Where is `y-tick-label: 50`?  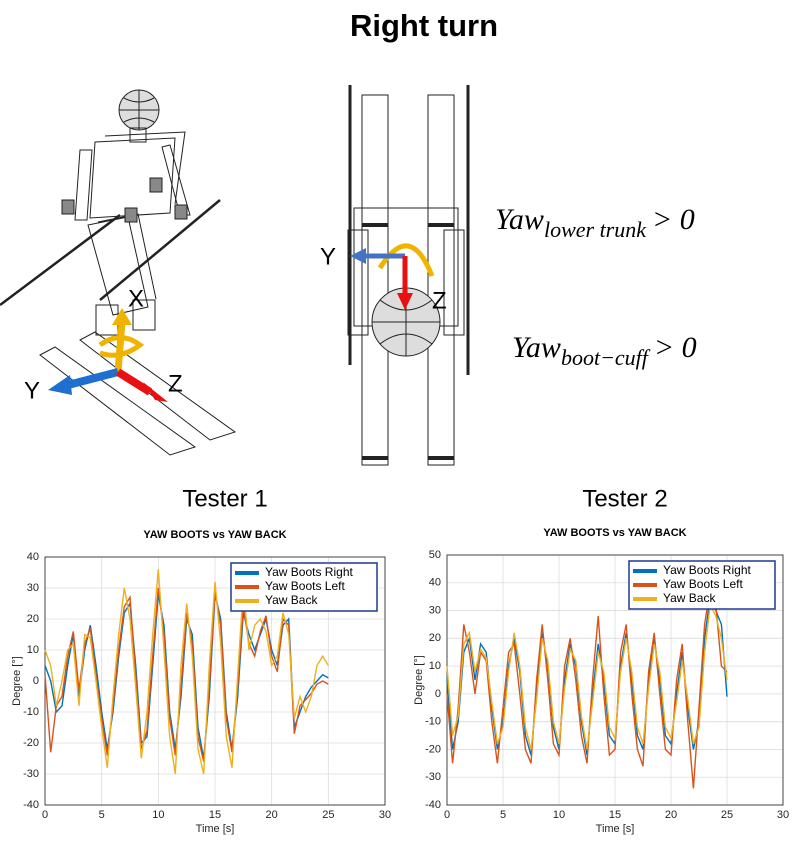
y-tick-label: 50 is located at coordinates (435, 555).